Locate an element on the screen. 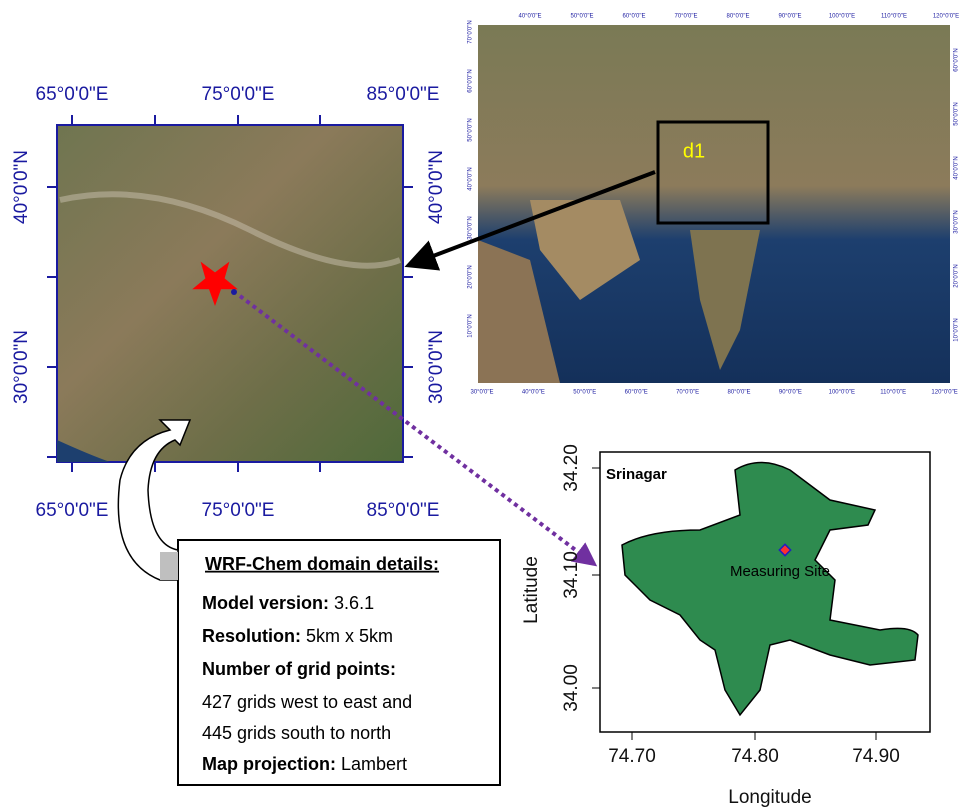 This screenshot has height=811, width=962. details-box is located at coordinates (339, 662).